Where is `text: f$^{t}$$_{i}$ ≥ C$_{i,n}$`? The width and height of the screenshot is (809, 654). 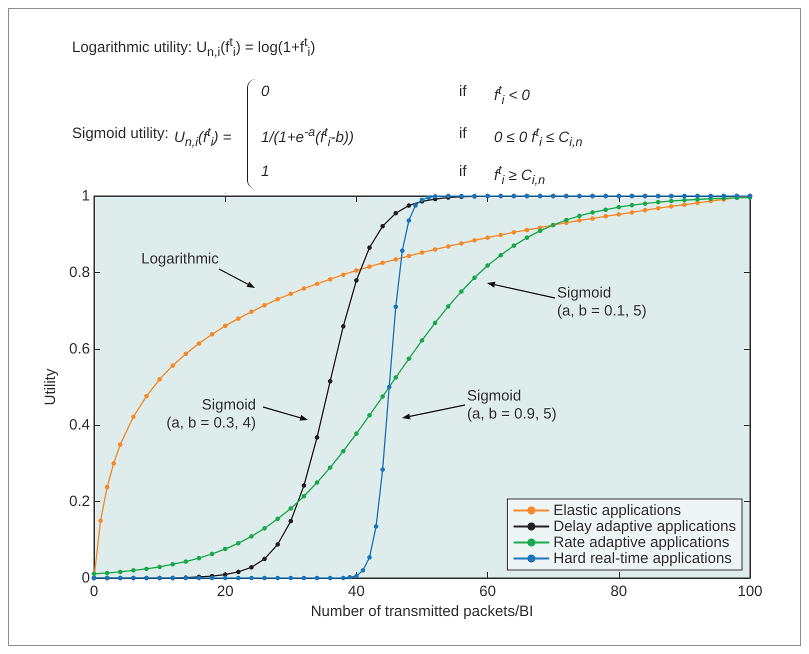 text: f$^{t}$$_{i}$ ≥ C$_{i,n}$ is located at coordinates (520, 175).